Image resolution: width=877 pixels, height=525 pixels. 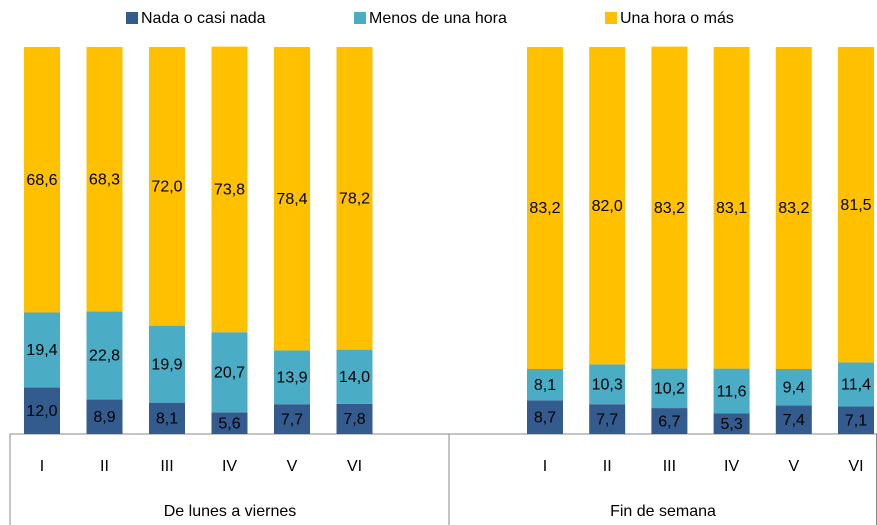 I want to click on data-label: 8,7, so click(x=545, y=417).